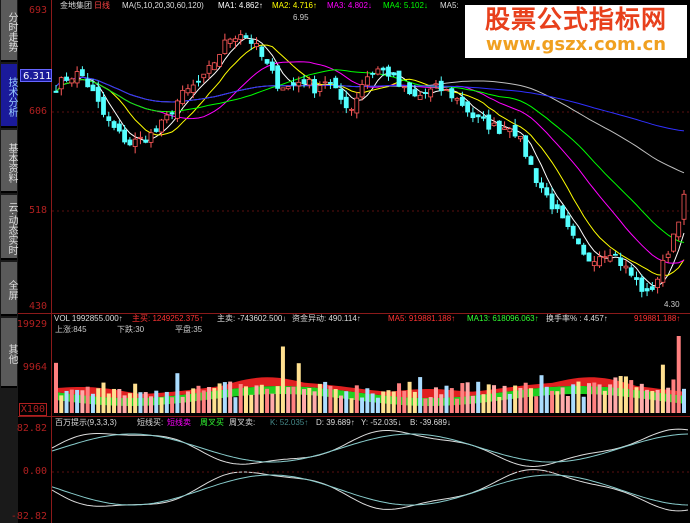 The width and height of the screenshot is (690, 523). Describe the element at coordinates (102, 5) in the screenshot. I see `period-label: 日线` at that location.